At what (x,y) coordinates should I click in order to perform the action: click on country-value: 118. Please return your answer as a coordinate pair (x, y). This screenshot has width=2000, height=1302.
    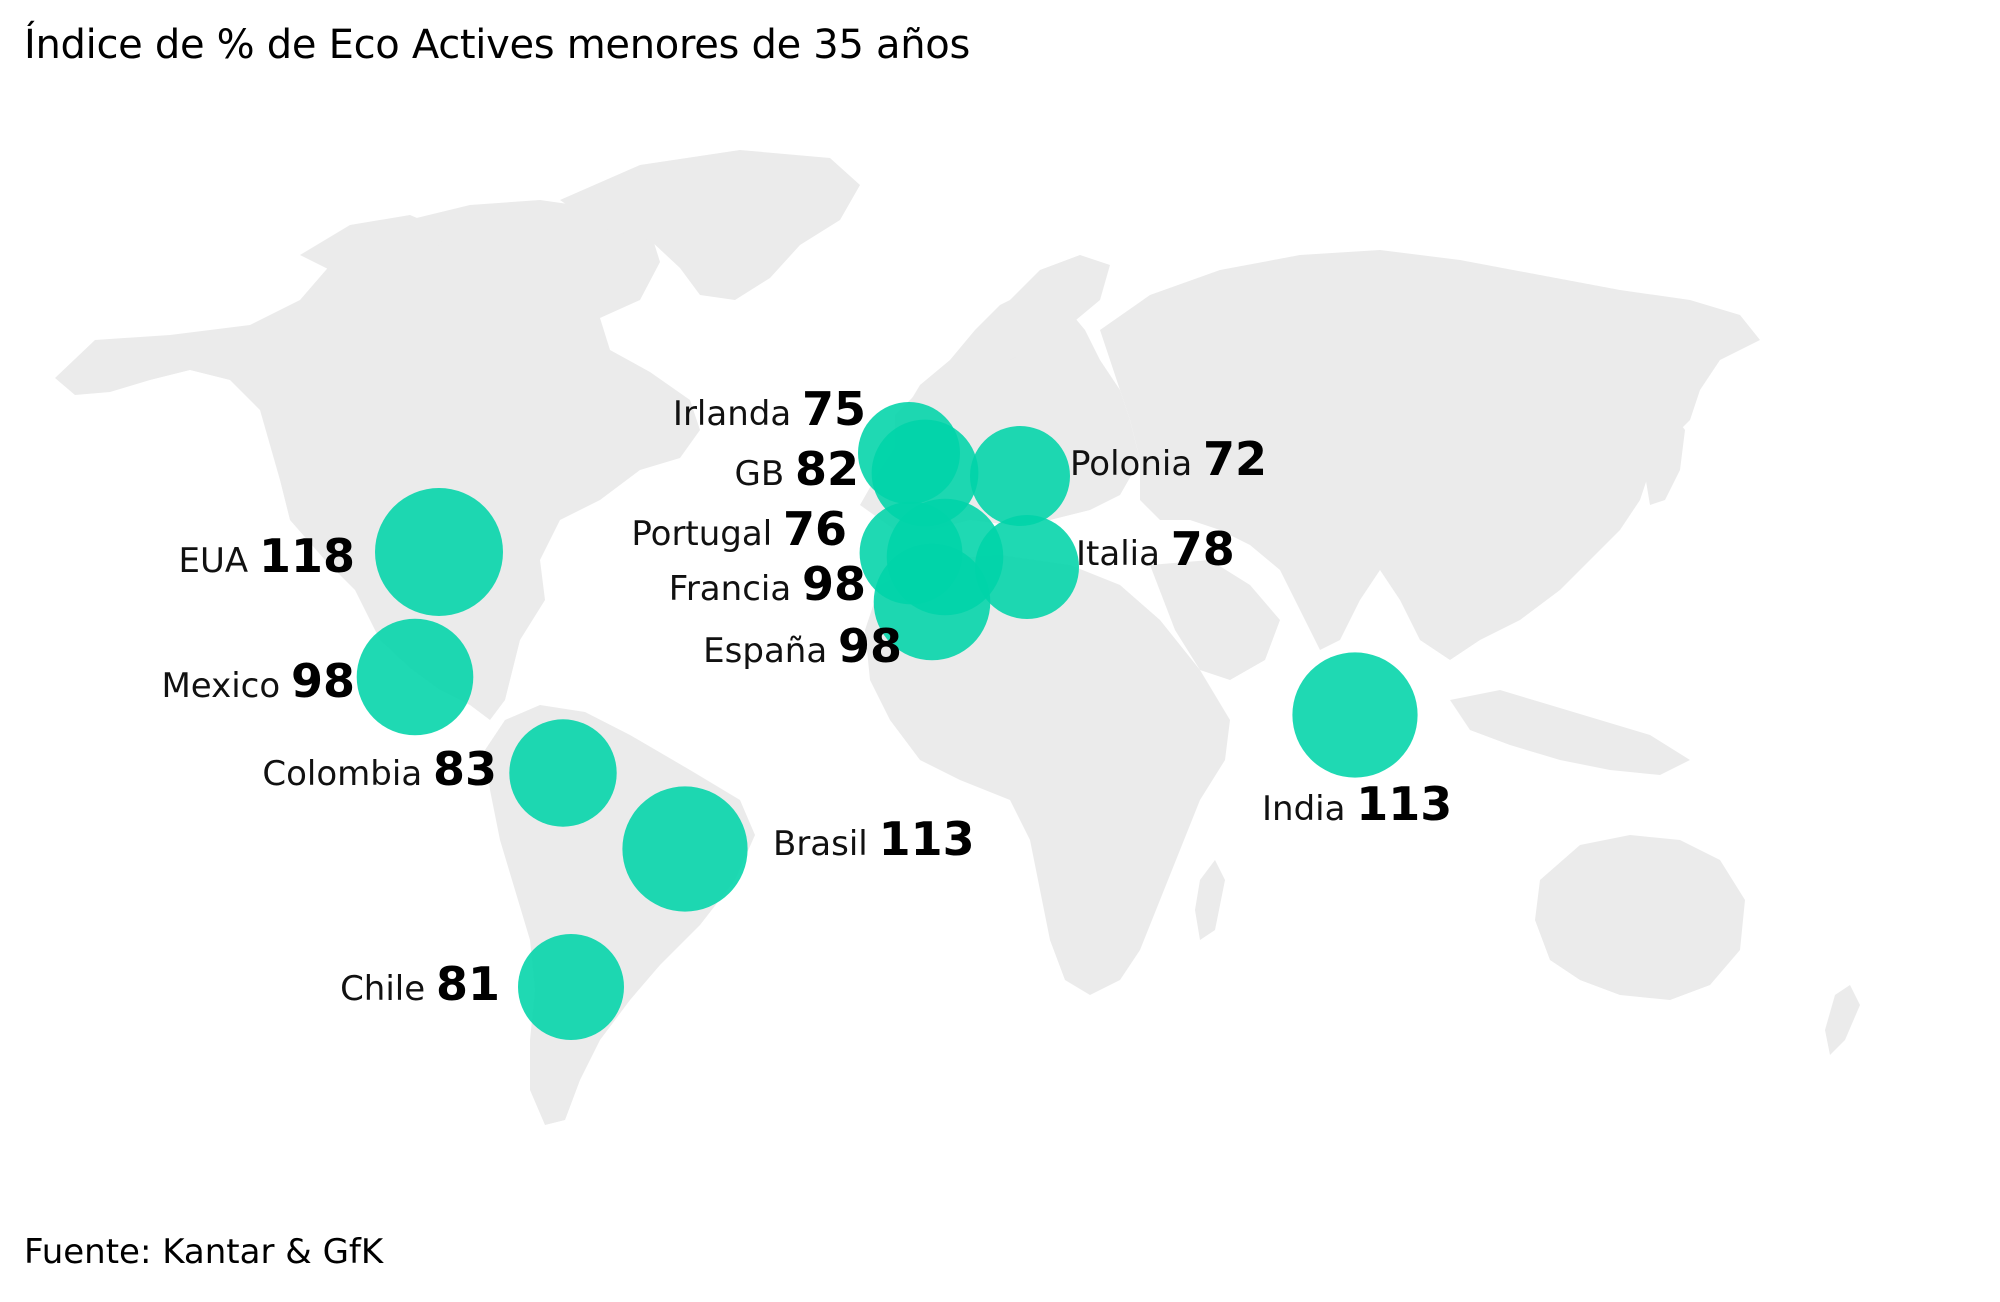
    Looking at the image, I should click on (307, 556).